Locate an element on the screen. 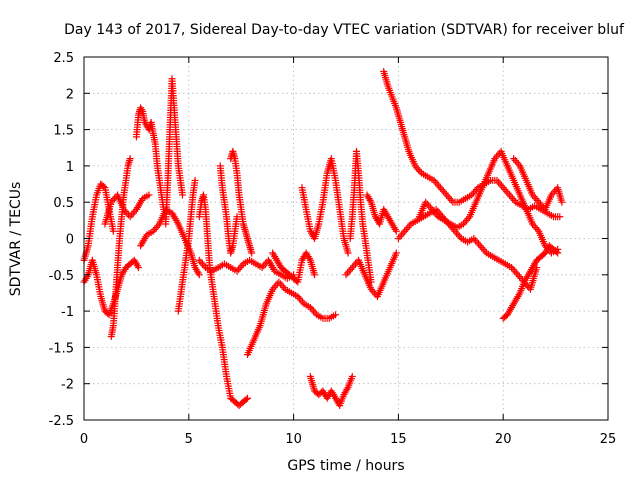  x-tick-label: 10 is located at coordinates (293, 439).